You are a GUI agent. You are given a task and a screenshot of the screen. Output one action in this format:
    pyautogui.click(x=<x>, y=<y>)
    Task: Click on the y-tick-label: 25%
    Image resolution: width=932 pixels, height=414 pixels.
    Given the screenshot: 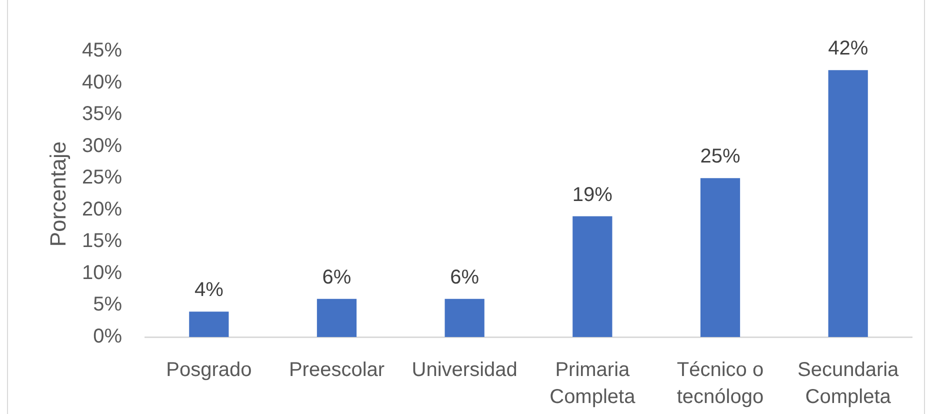 What is the action you would take?
    pyautogui.click(x=102, y=177)
    